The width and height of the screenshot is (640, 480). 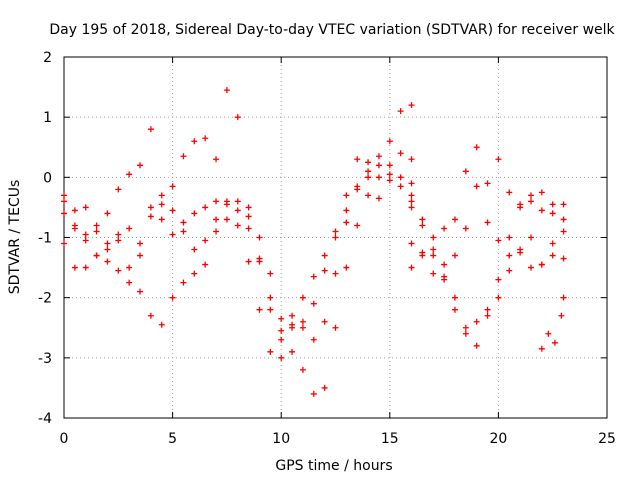 I want to click on y-tick-label: -3, so click(x=45, y=359).